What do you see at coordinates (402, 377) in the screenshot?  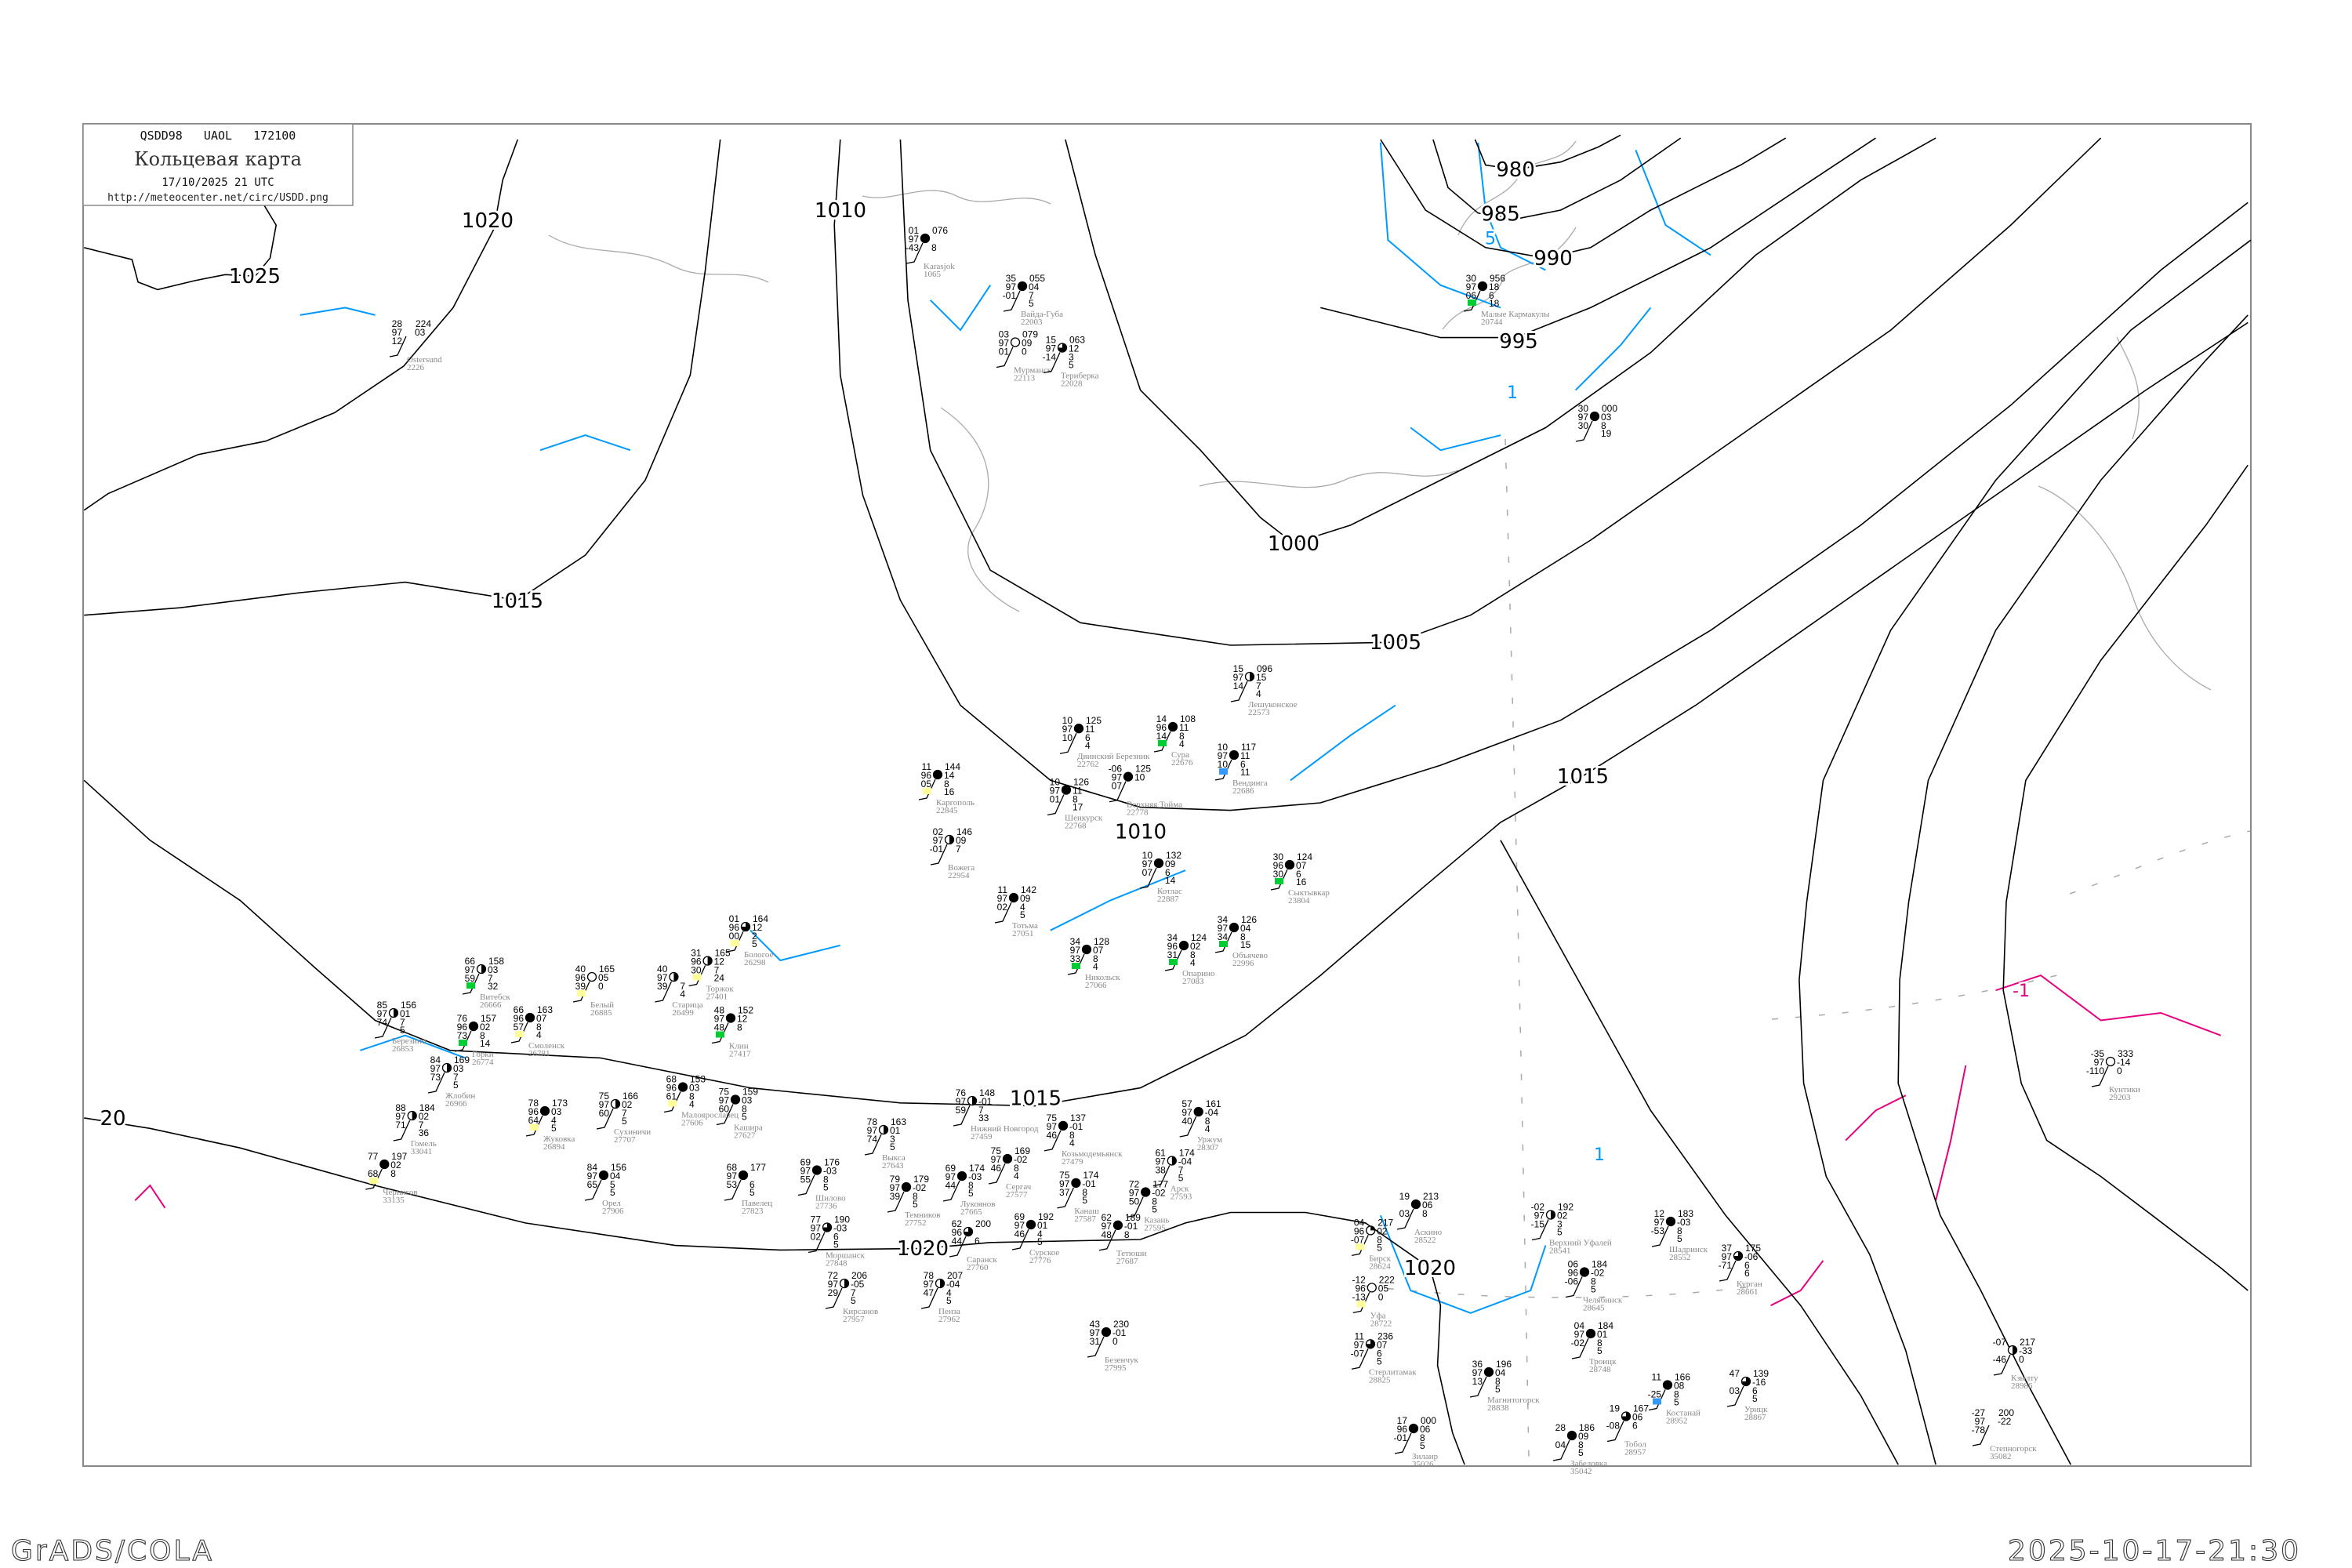 I see `isobar-line` at bounding box center [402, 377].